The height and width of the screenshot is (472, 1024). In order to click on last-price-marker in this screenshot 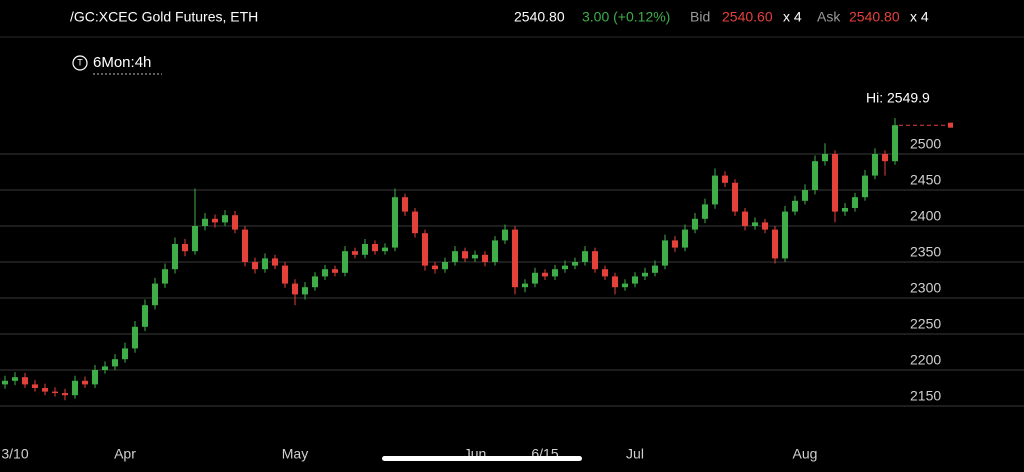, I will do `click(950, 125)`.